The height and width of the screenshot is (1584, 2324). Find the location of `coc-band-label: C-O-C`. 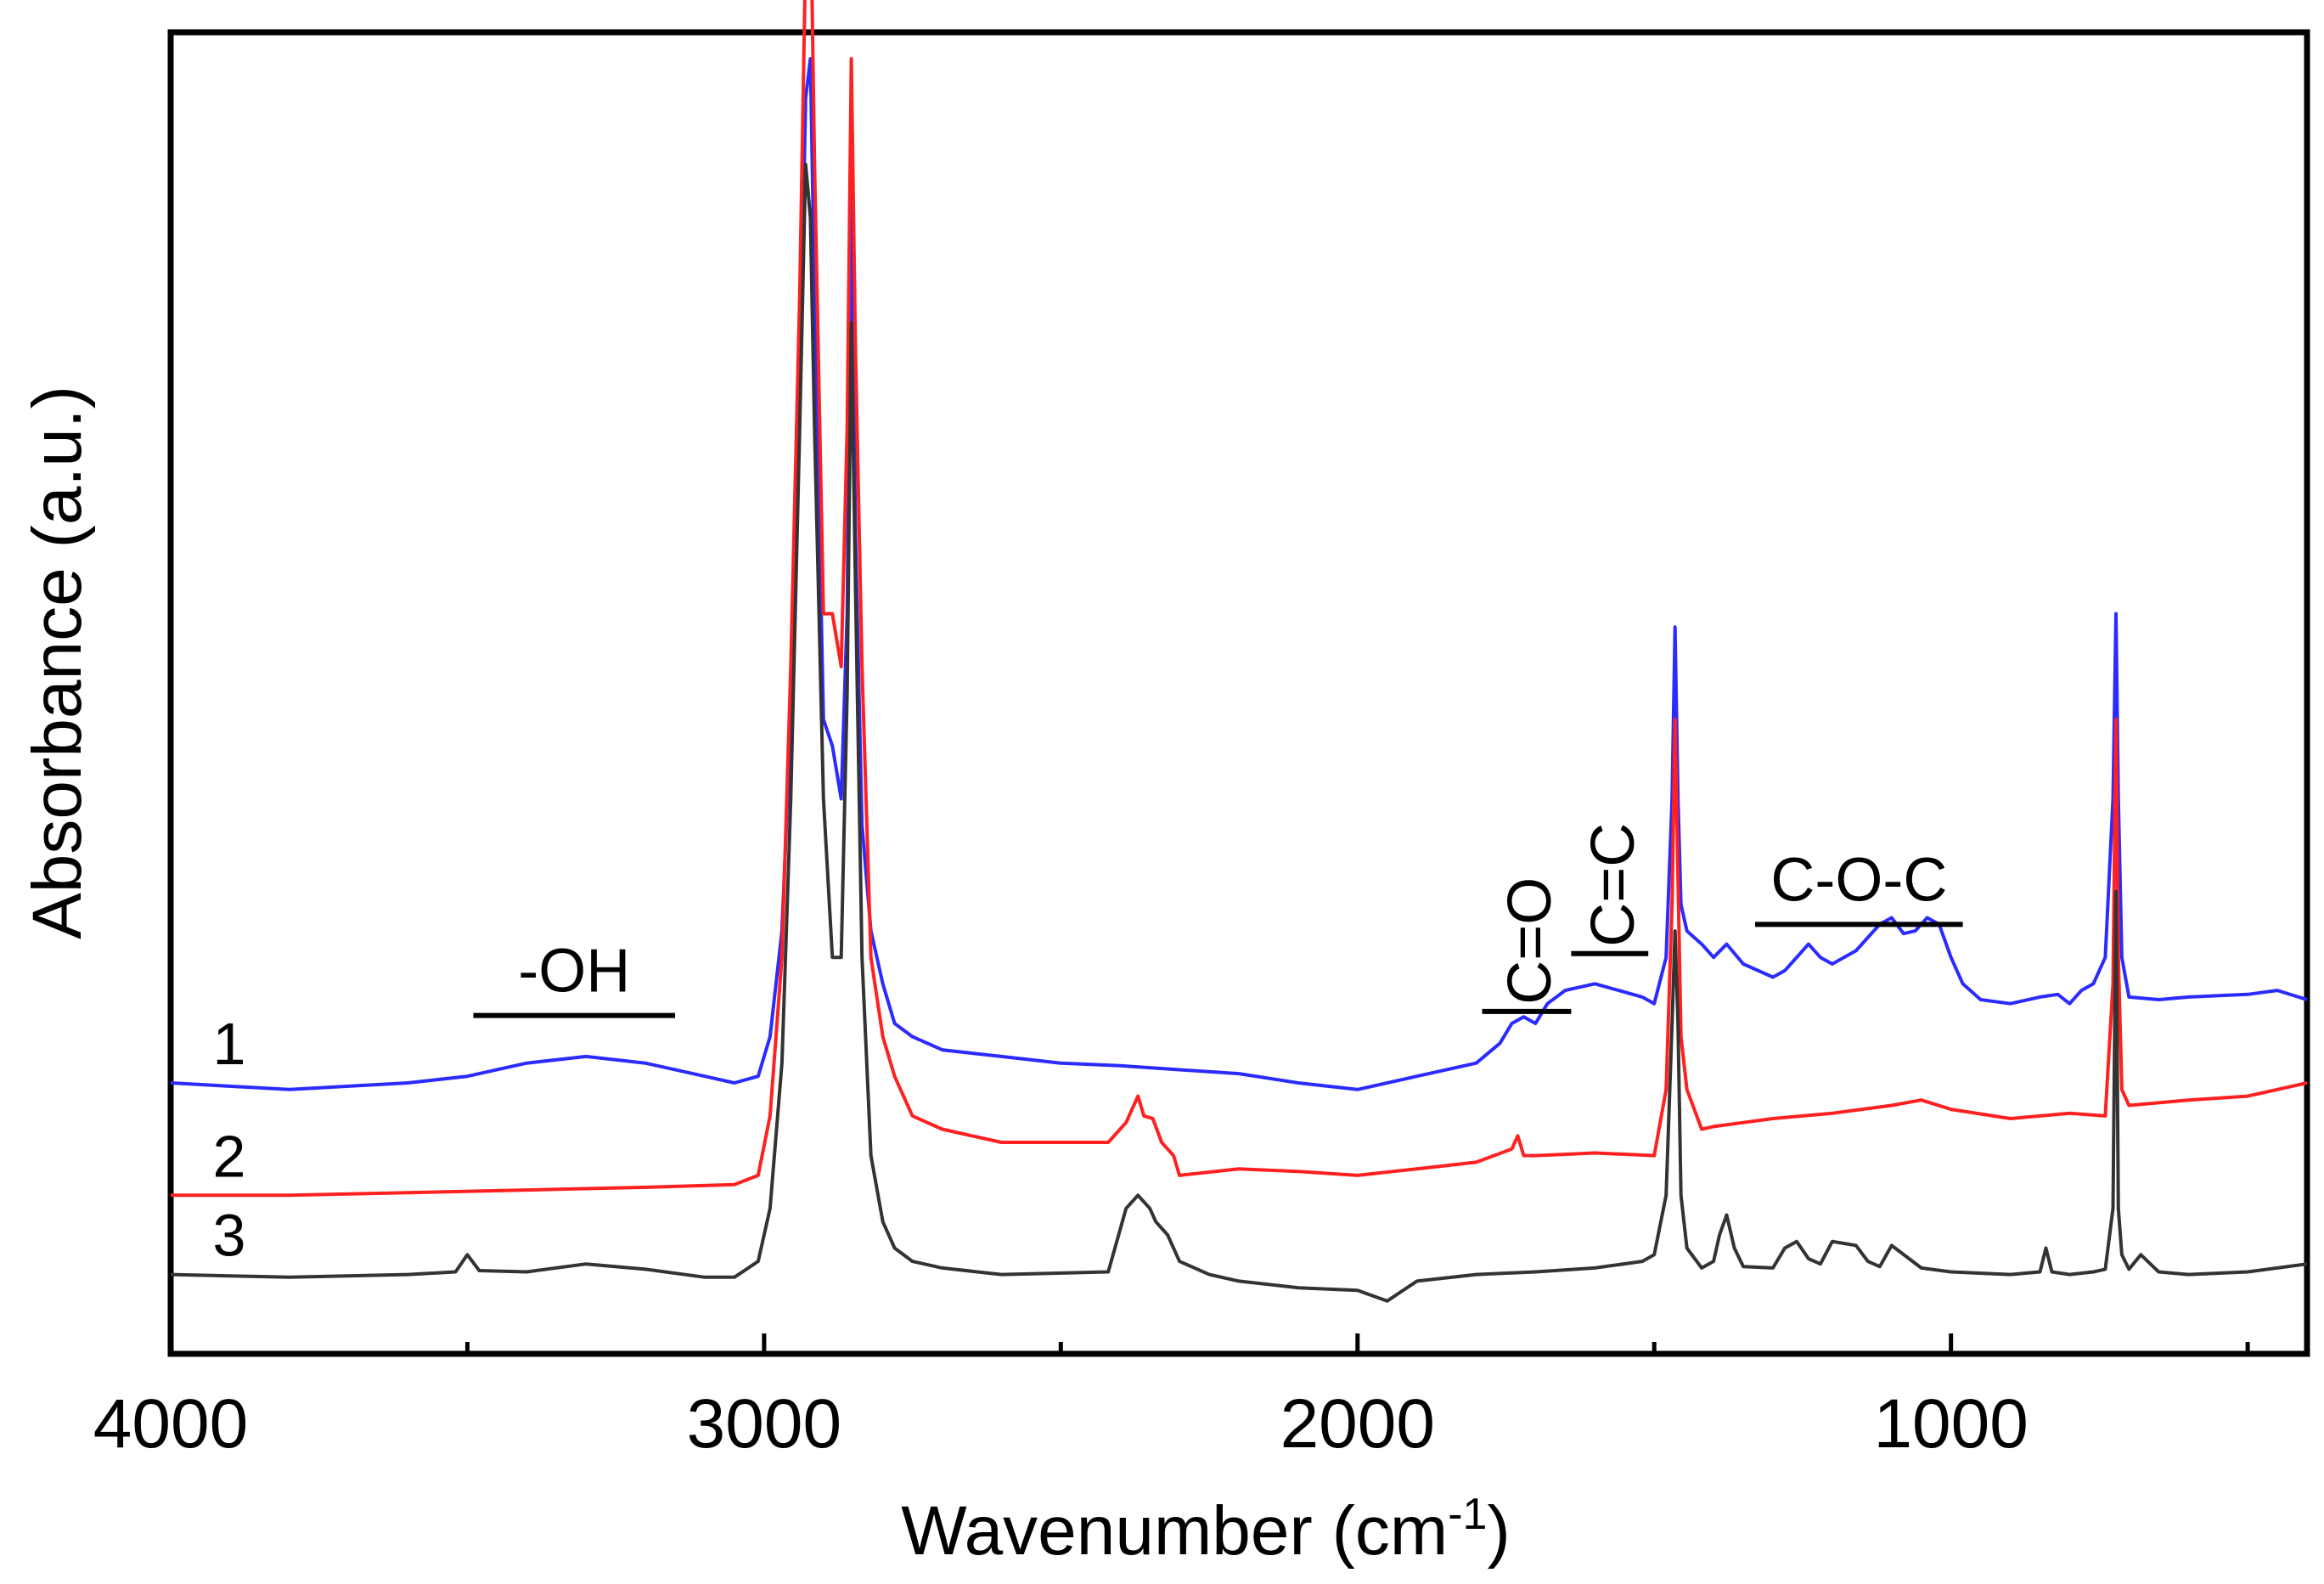

coc-band-label: C-O-C is located at coordinates (1858, 880).